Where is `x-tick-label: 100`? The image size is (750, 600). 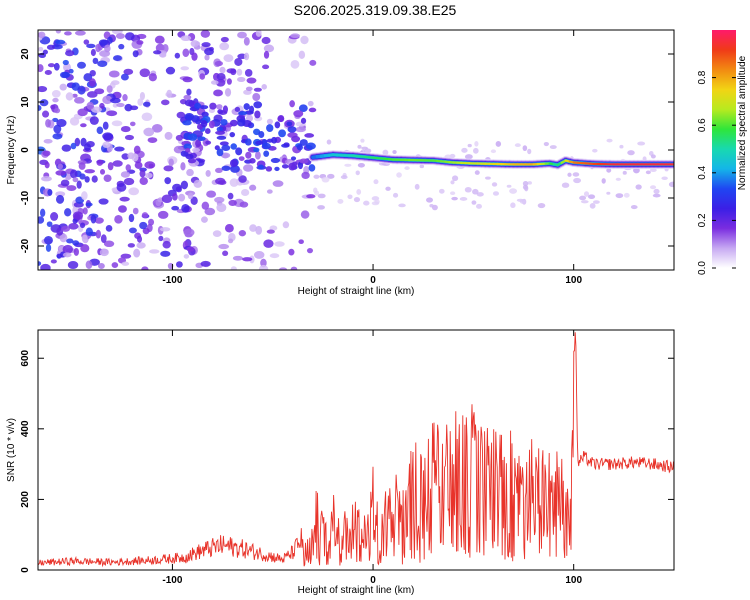
x-tick-label: 100 is located at coordinates (573, 280).